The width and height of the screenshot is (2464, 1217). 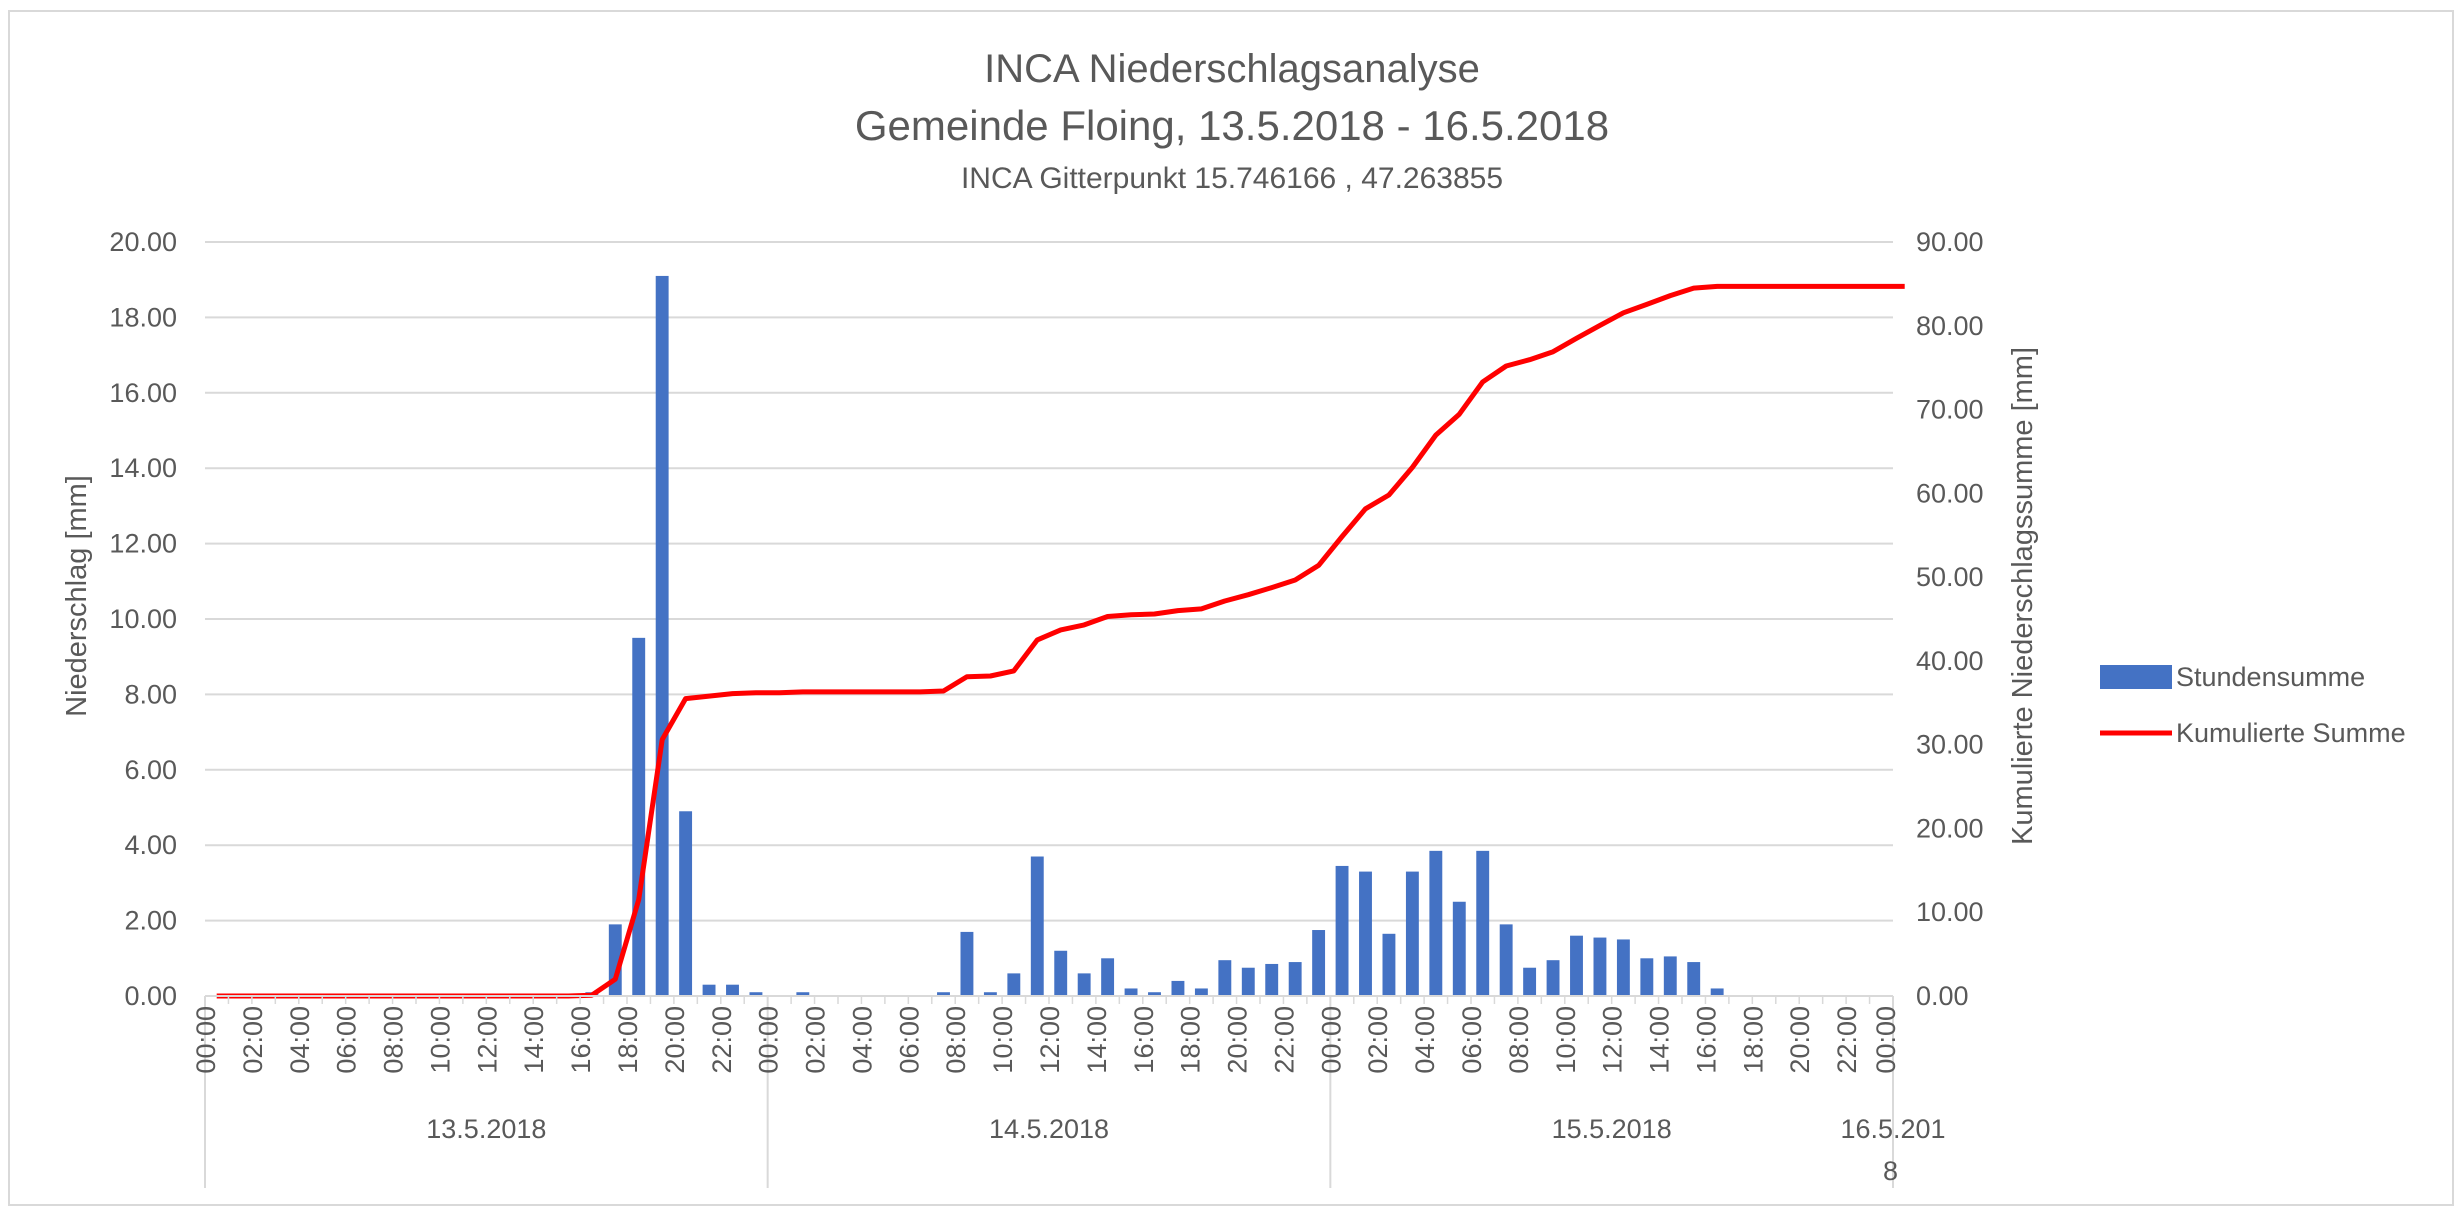 What do you see at coordinates (1950, 410) in the screenshot?
I see `right-tick-label: 70.00` at bounding box center [1950, 410].